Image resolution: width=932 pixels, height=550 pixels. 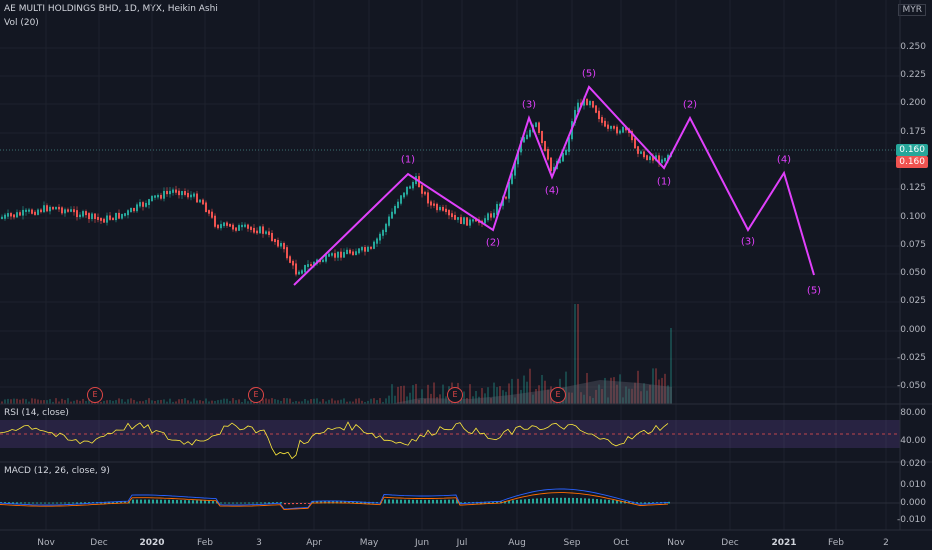 I want to click on wave-label: (1), so click(x=664, y=182).